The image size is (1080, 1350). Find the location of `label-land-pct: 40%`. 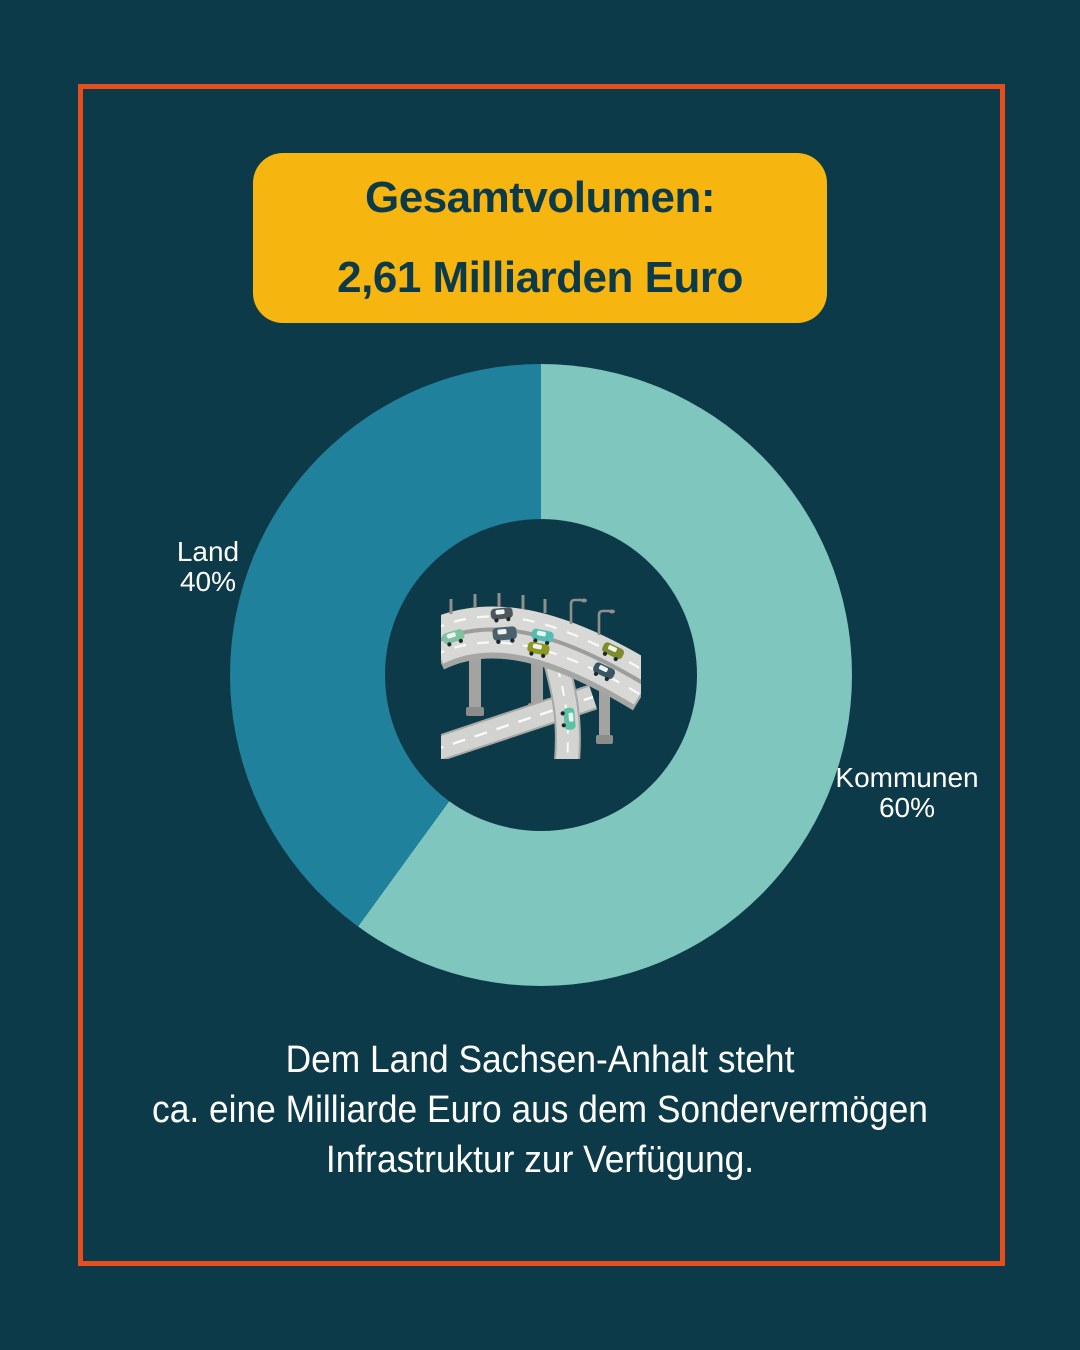

label-land-pct: 40% is located at coordinates (208, 581).